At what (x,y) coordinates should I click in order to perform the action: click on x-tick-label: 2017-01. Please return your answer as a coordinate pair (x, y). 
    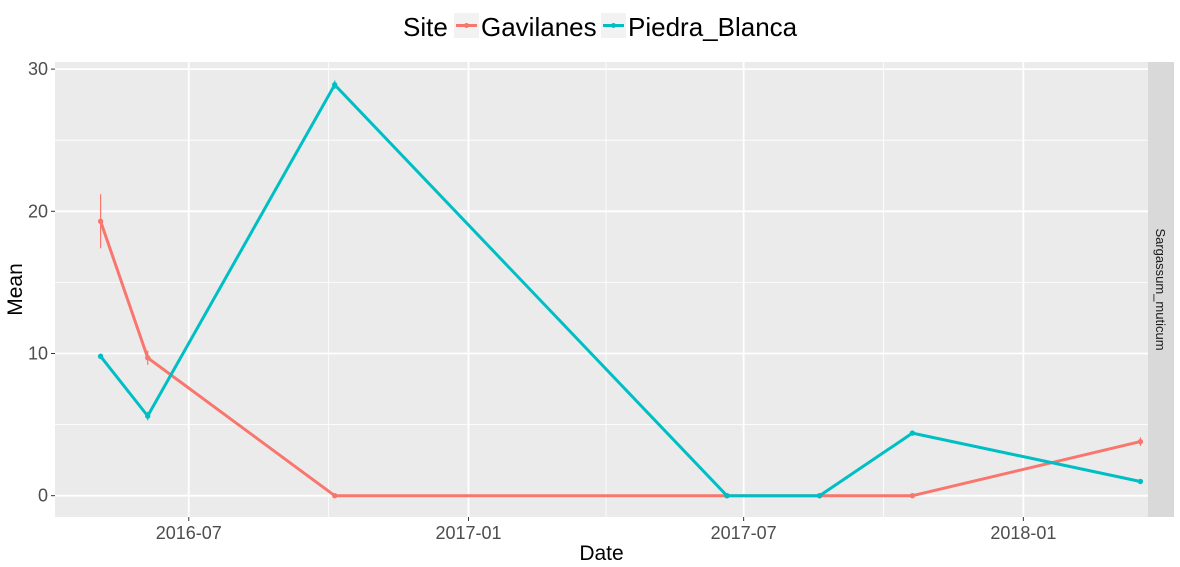
    Looking at the image, I should click on (468, 533).